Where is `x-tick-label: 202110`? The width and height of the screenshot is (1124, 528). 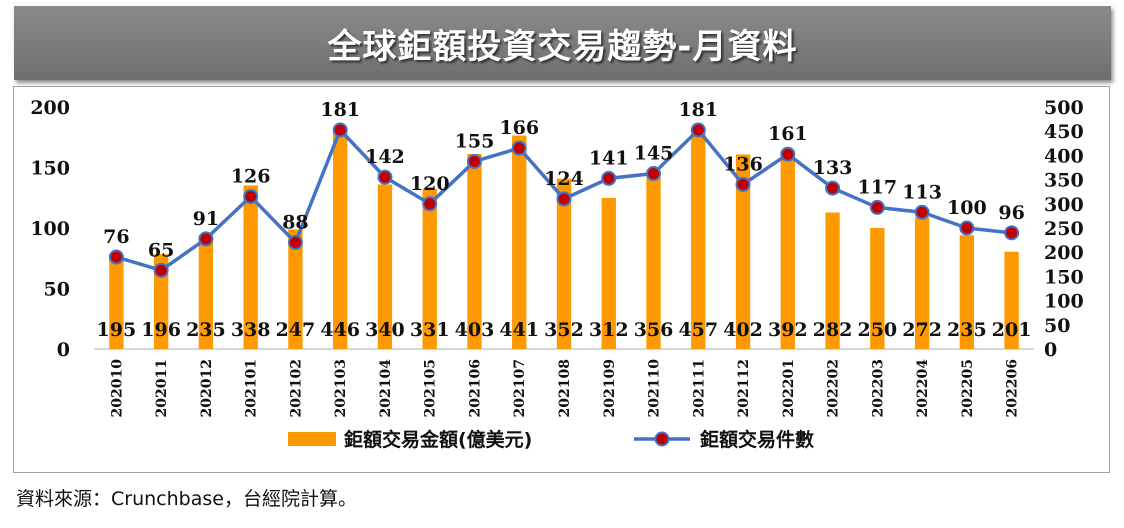
x-tick-label: 202110 is located at coordinates (655, 388).